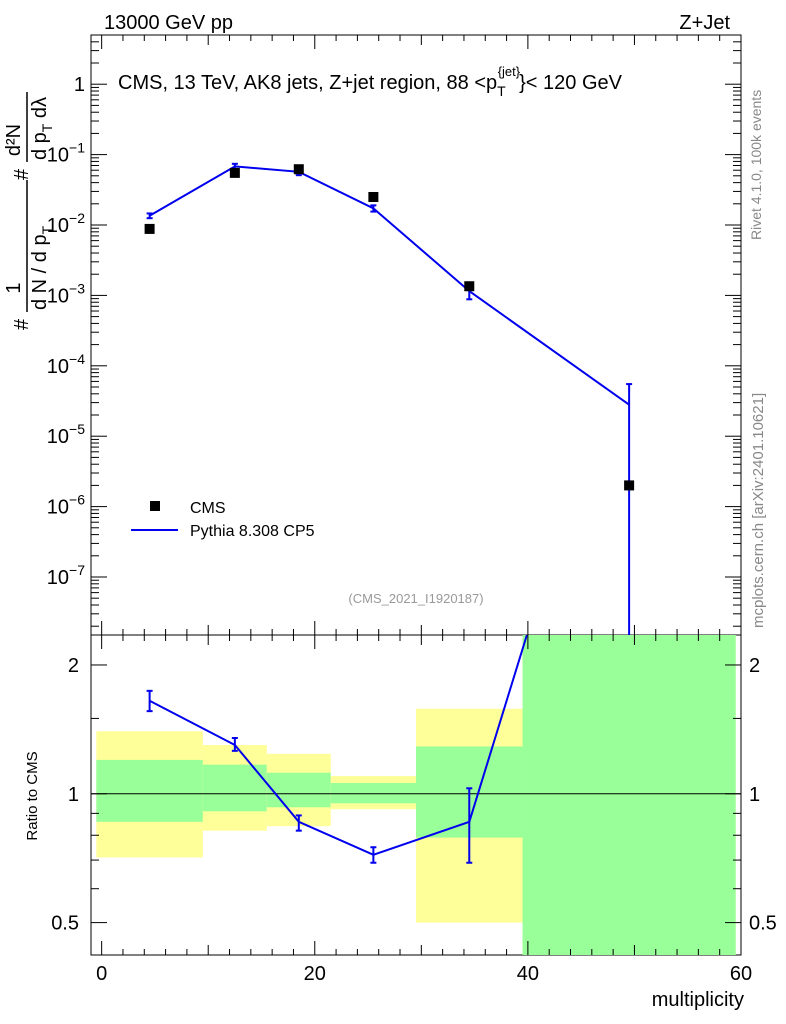  Describe the element at coordinates (66, 505) in the screenshot. I see `main-ytick-label: 10⁻⁶` at that location.